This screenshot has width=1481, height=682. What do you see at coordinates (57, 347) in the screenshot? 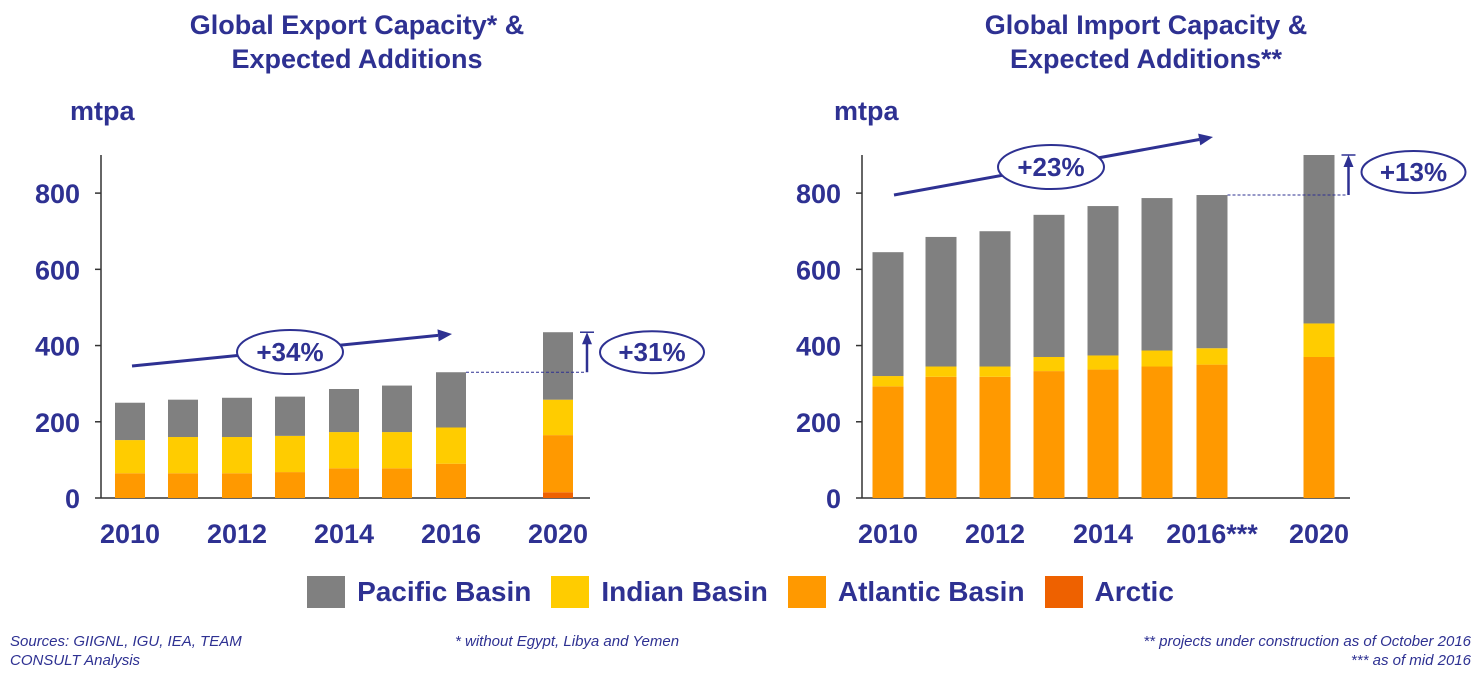
I see `export-y-tick-label: 400` at bounding box center [57, 347].